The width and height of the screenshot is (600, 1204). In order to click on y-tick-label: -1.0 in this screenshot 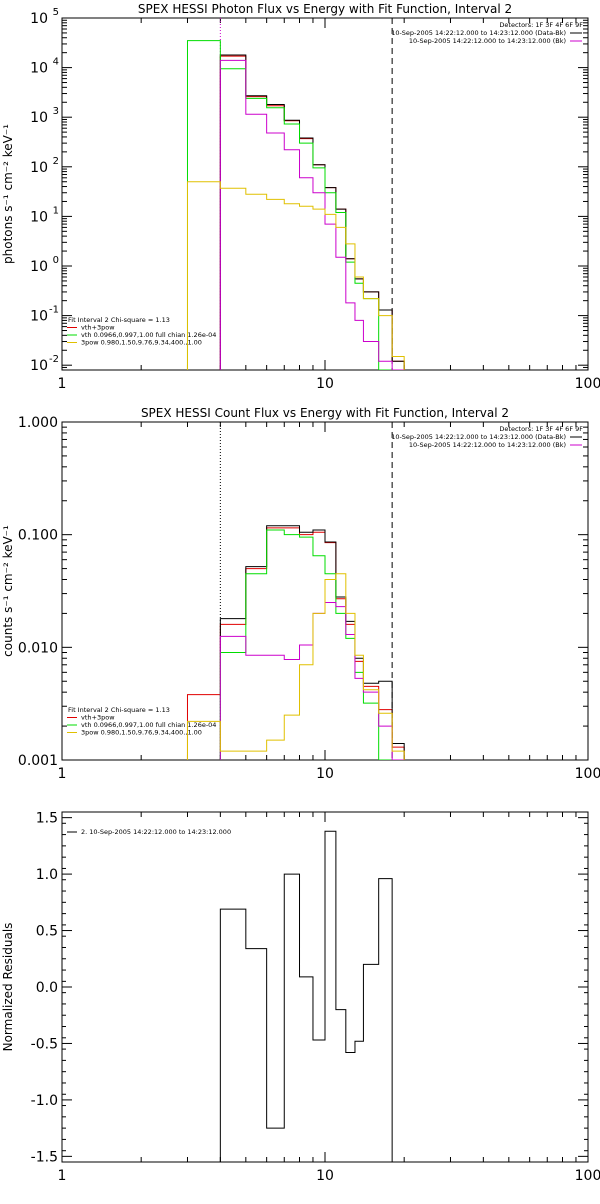, I will do `click(44, 1101)`.